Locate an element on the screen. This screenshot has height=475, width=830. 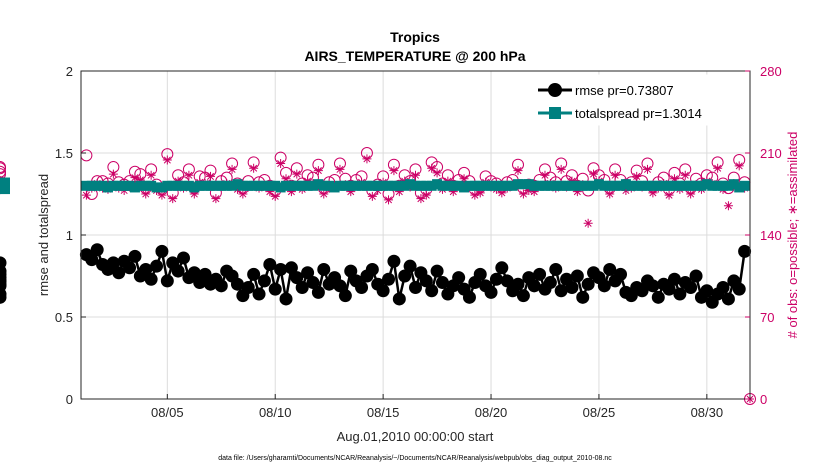
obs-possible-marker is located at coordinates (3, 168).